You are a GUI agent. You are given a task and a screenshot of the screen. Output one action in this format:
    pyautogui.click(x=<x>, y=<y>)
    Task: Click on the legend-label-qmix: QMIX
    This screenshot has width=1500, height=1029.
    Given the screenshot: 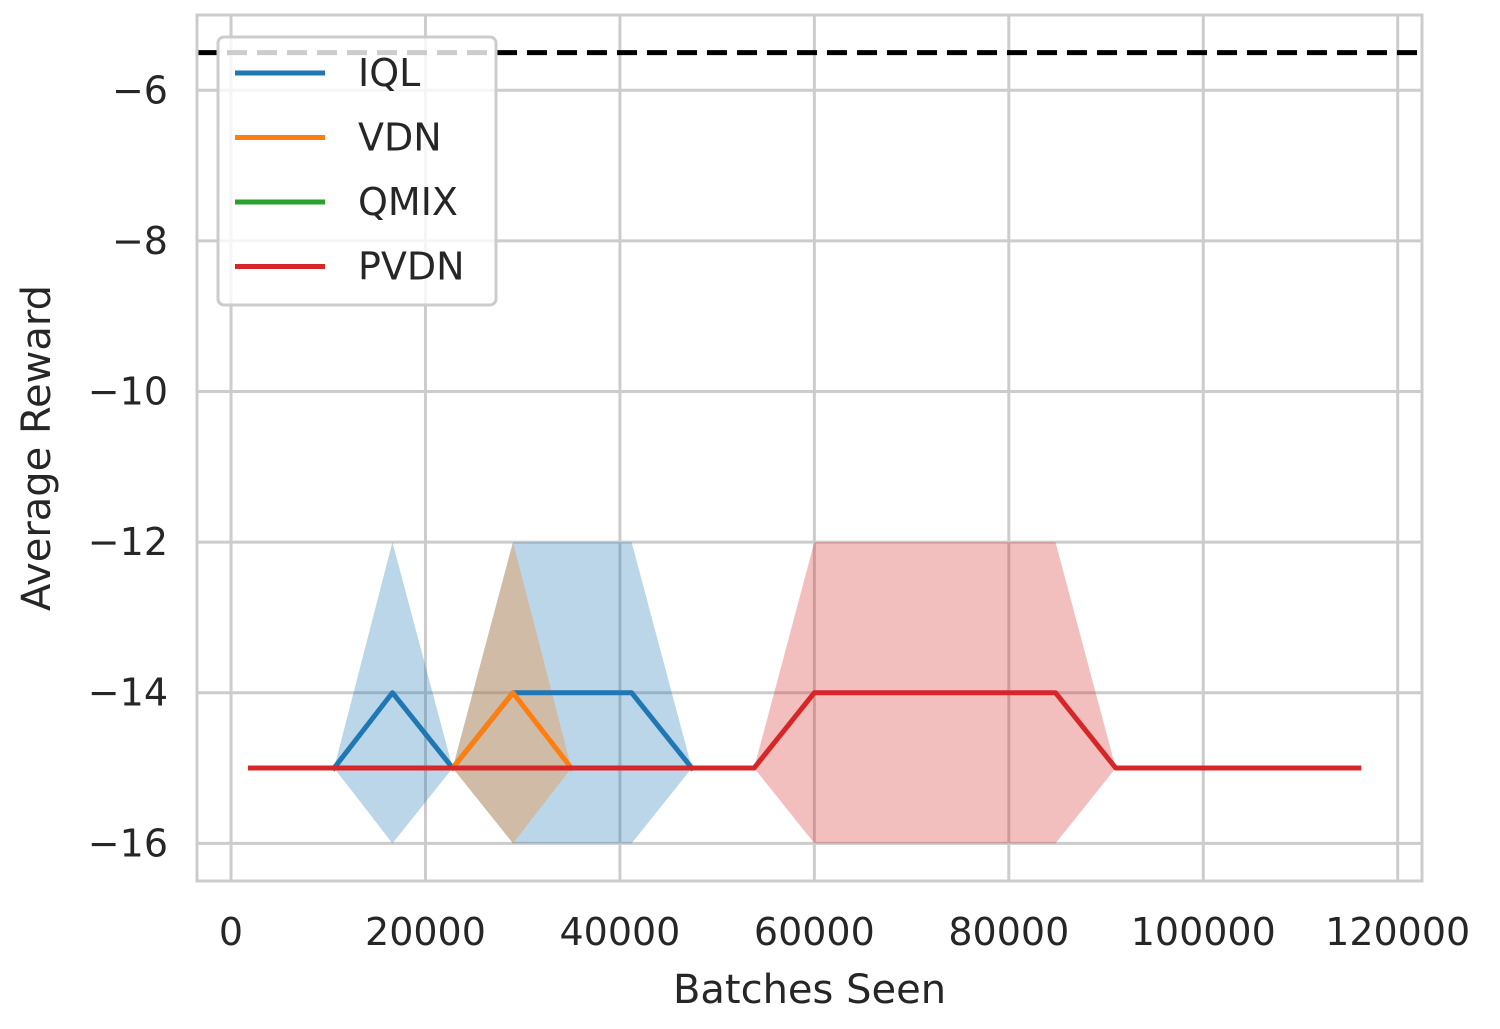 What is the action you would take?
    pyautogui.click(x=408, y=202)
    